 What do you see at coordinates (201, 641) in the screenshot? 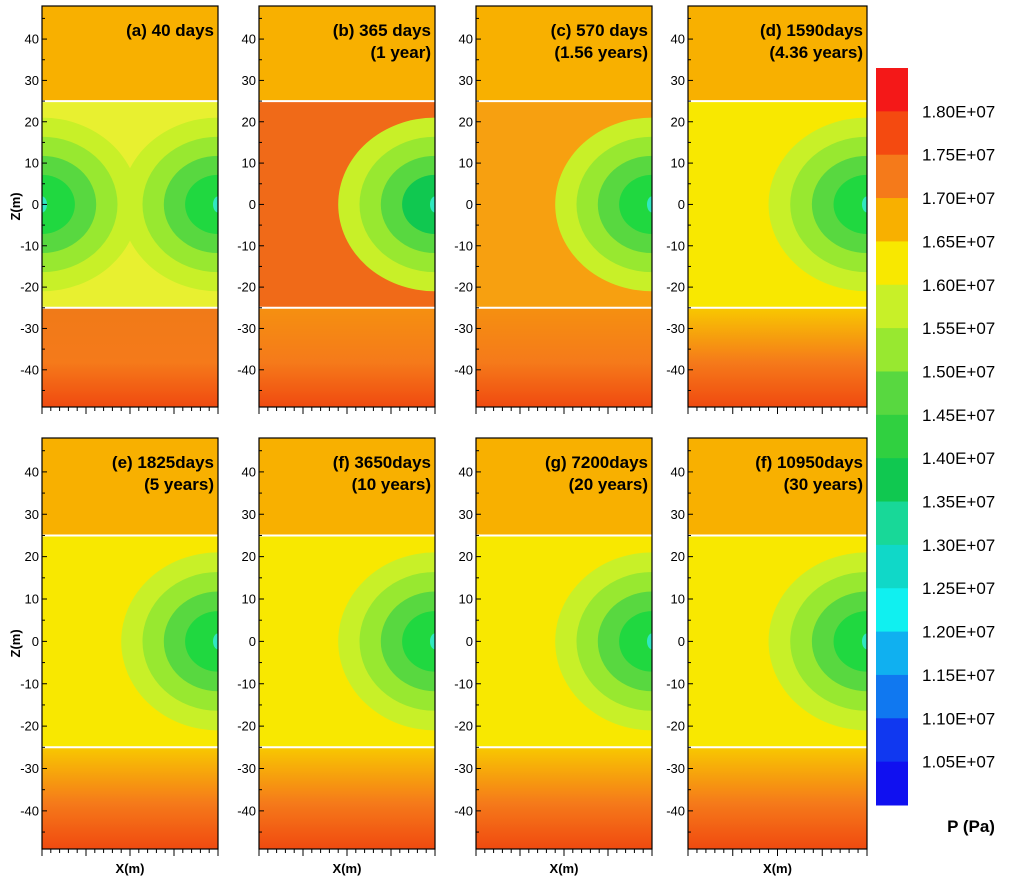
I see `well-contour-band` at bounding box center [201, 641].